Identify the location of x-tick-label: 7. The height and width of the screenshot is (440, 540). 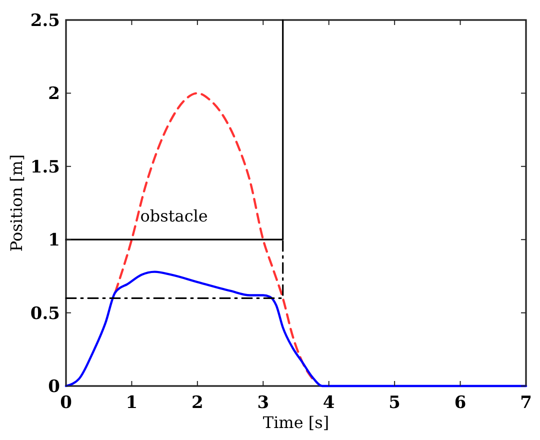
(526, 403).